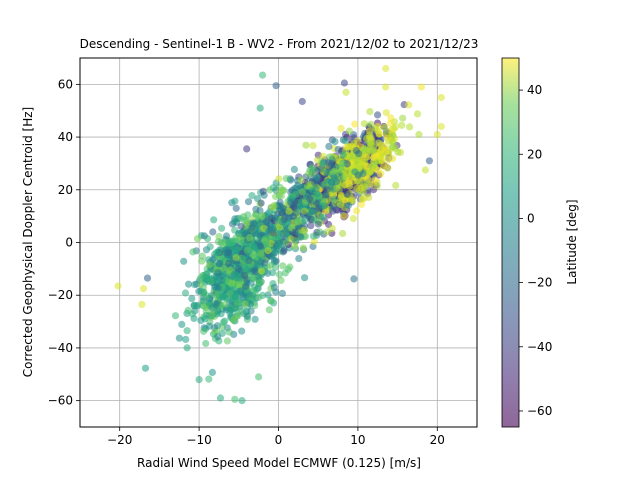 This screenshot has width=640, height=480. I want to click on colorbar-tick-label: −40, so click(539, 347).